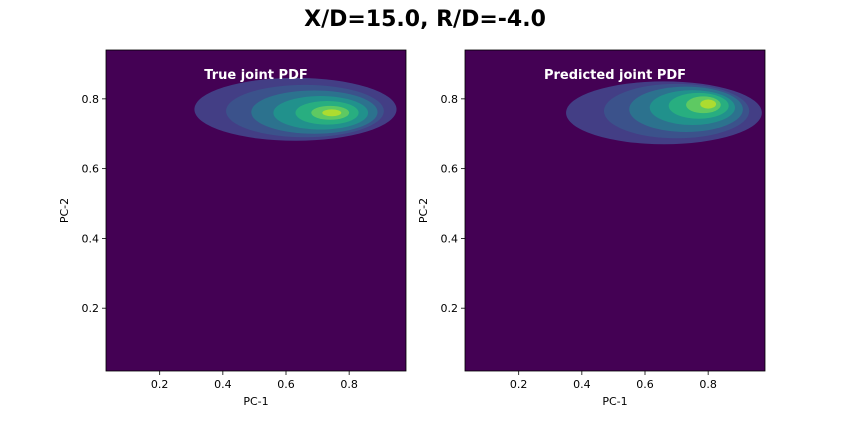 Image resolution: width=850 pixels, height=425 pixels. I want to click on panel-title: True joint PDF, so click(256, 75).